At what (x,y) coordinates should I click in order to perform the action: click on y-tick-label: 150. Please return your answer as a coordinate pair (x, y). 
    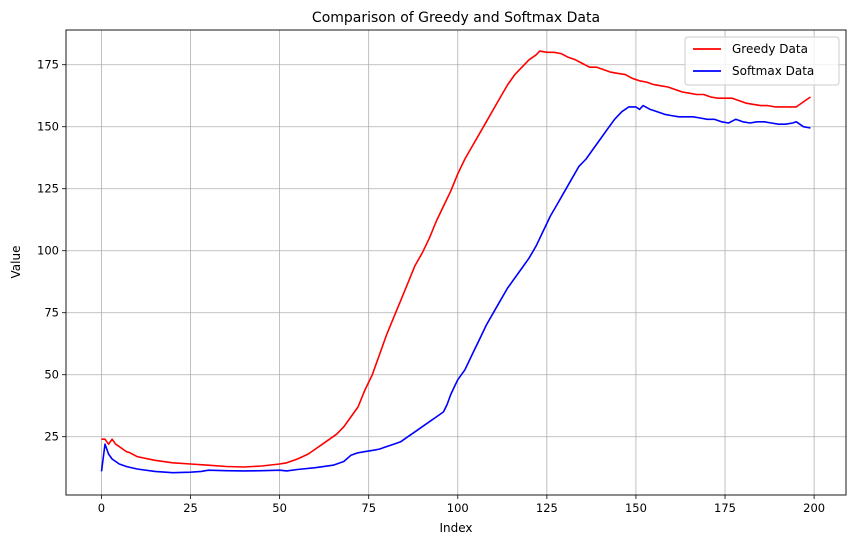
    Looking at the image, I should click on (48, 127).